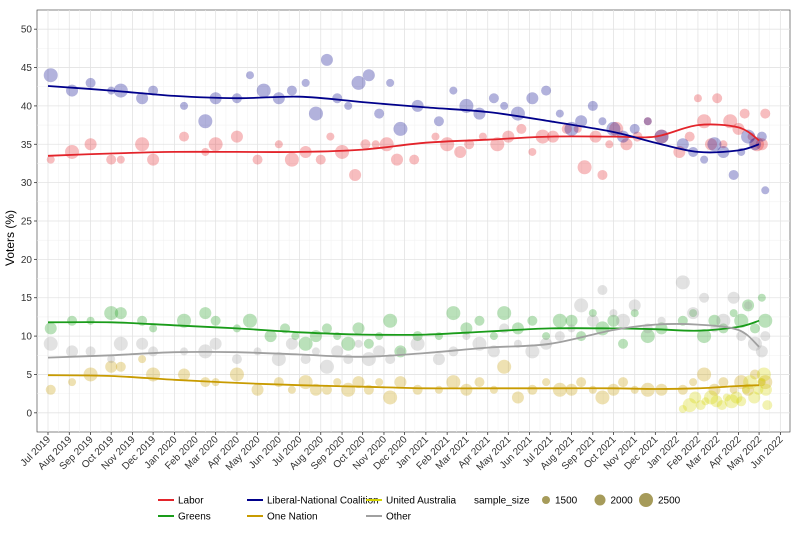  Describe the element at coordinates (399, 517) in the screenshot. I see `legend-label: Other` at that location.